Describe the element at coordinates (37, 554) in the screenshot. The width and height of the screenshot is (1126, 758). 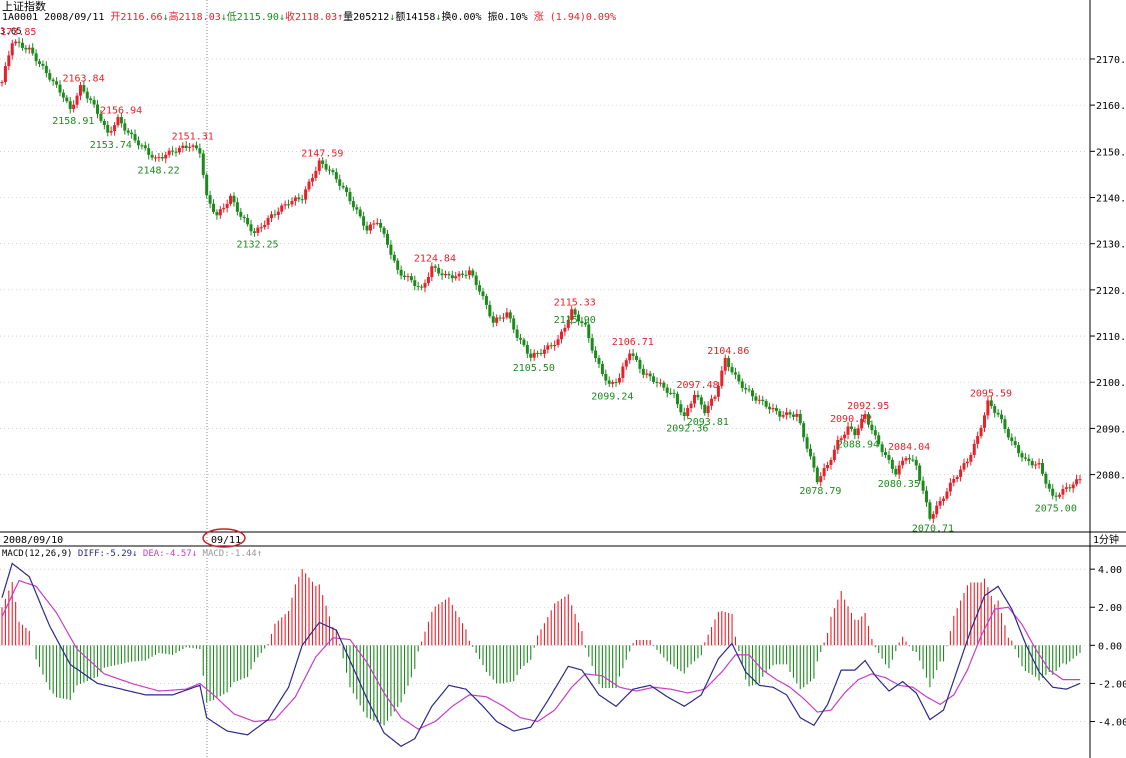
I see `macd-title: MACD(12,26,9)` at that location.